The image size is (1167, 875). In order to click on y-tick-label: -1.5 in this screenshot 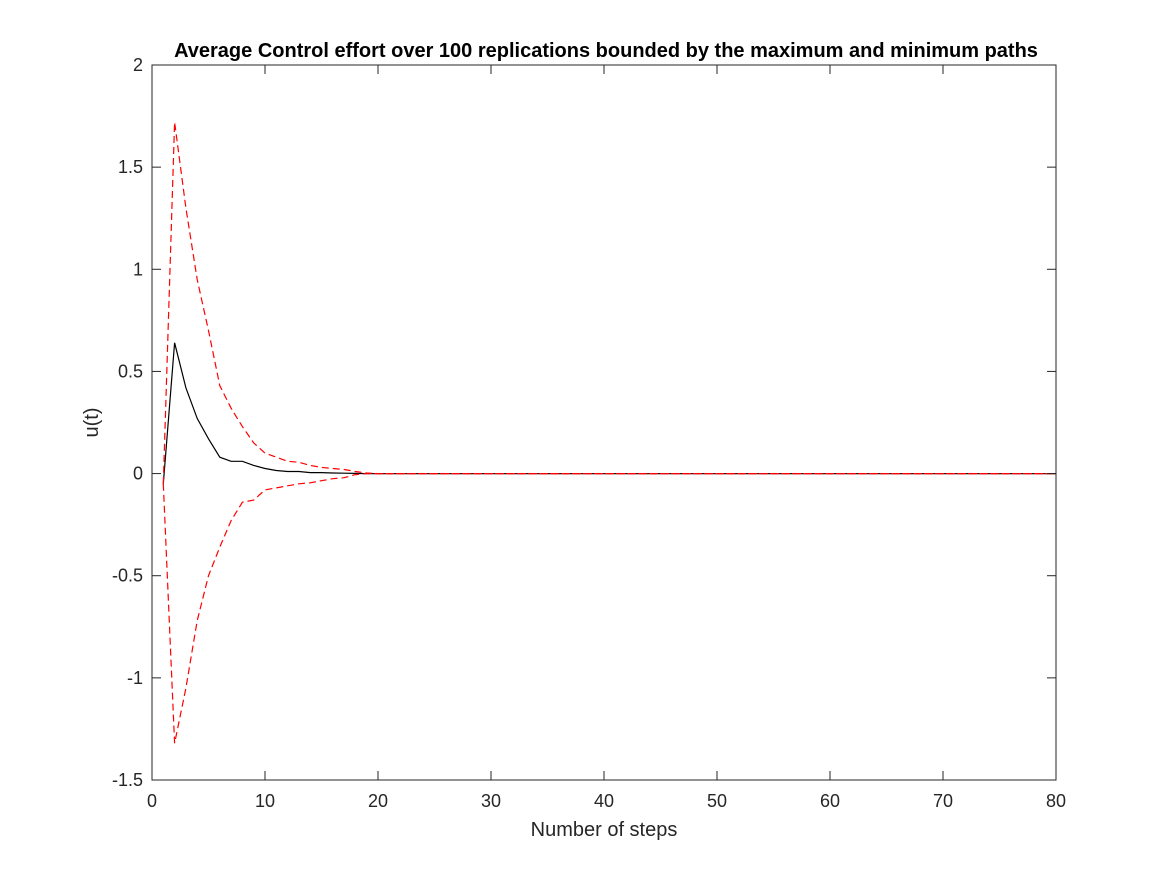, I will do `click(127, 780)`.